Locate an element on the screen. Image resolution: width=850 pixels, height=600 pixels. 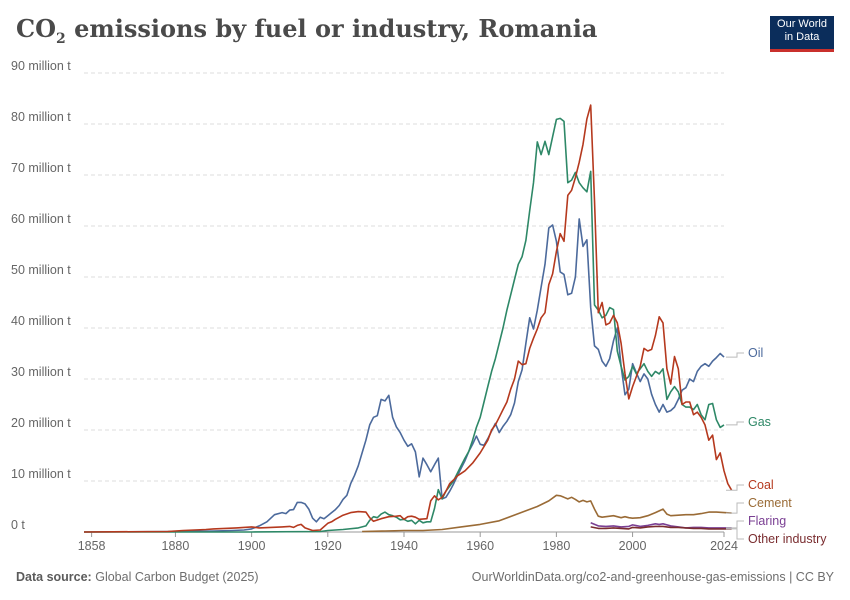
x-tick-label: 1920 is located at coordinates (328, 546).